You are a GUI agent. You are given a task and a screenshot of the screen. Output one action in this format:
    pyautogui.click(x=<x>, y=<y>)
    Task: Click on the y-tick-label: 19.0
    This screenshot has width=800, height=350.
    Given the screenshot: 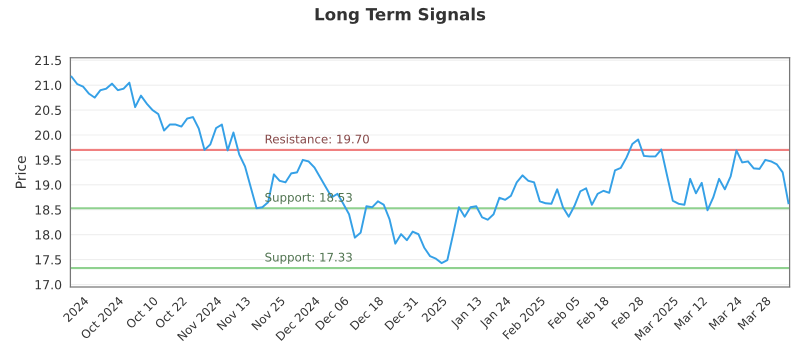 What is the action you would take?
    pyautogui.click(x=49, y=185)
    